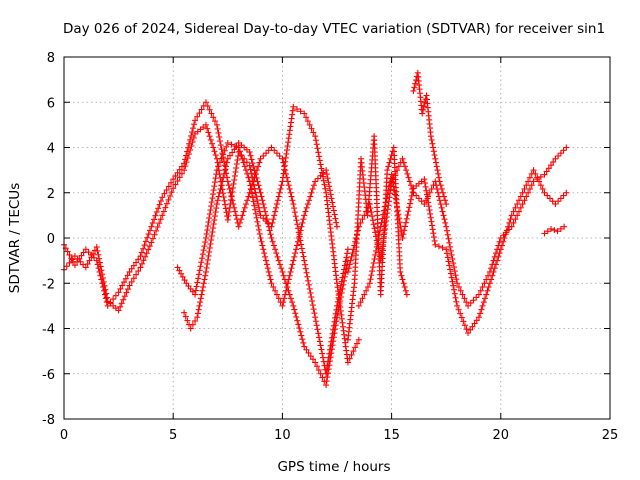  What do you see at coordinates (48, 330) in the screenshot?
I see `y-tick-label: -4` at bounding box center [48, 330].